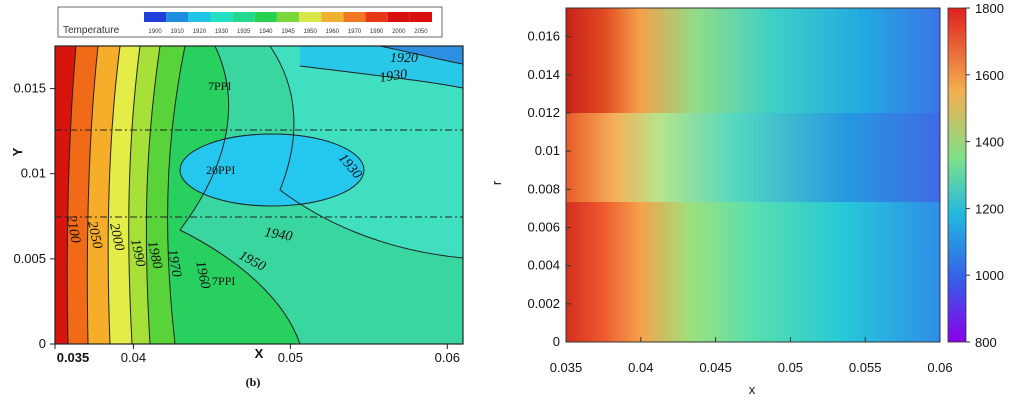  I want to click on legend-value: 1935, so click(244, 32).